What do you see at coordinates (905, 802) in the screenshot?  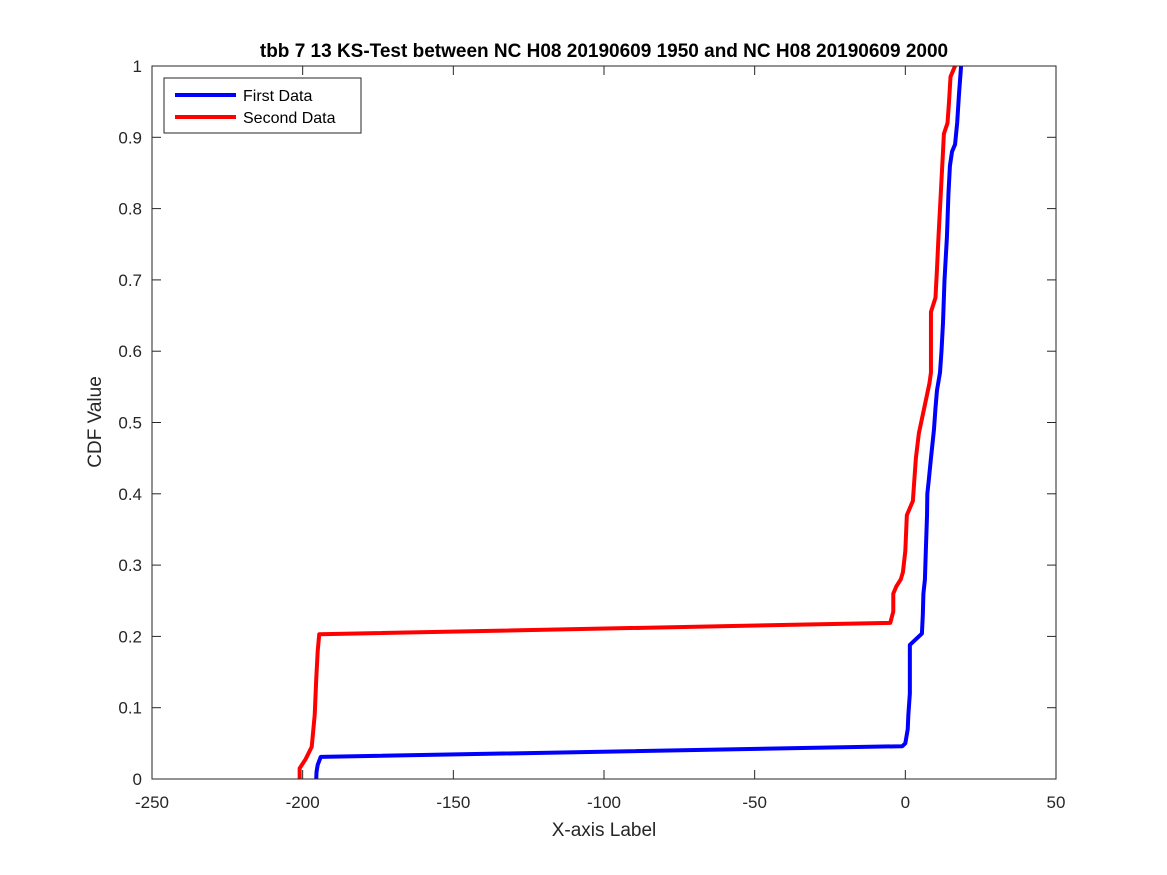 I see `x-tick-label: 0` at bounding box center [905, 802].